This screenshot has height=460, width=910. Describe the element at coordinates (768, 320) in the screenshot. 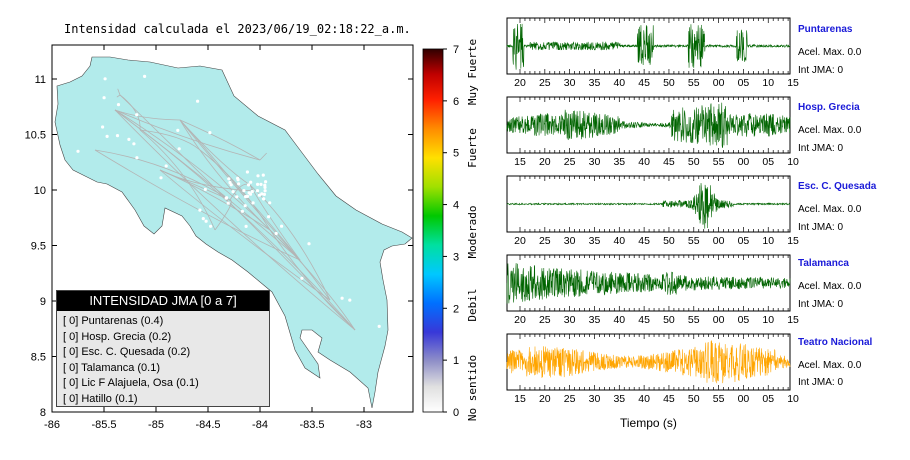

I see `time-tick-label: 10` at that location.